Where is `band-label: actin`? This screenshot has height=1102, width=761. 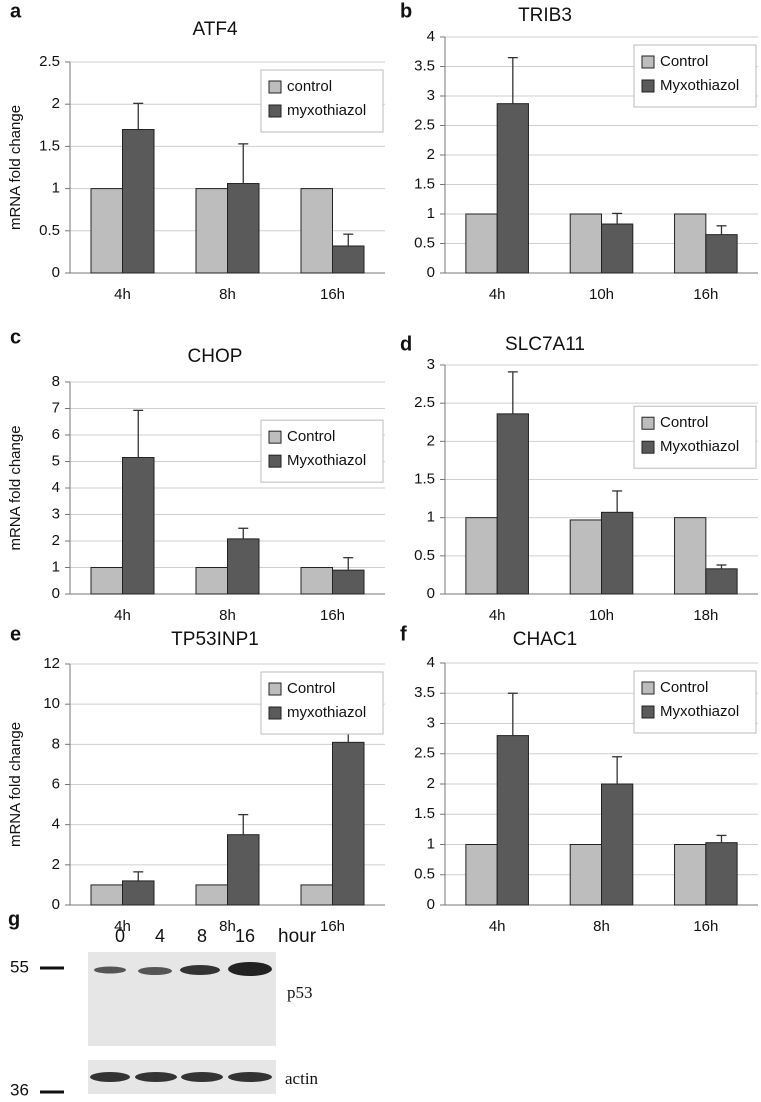
band-label: actin is located at coordinates (302, 1078).